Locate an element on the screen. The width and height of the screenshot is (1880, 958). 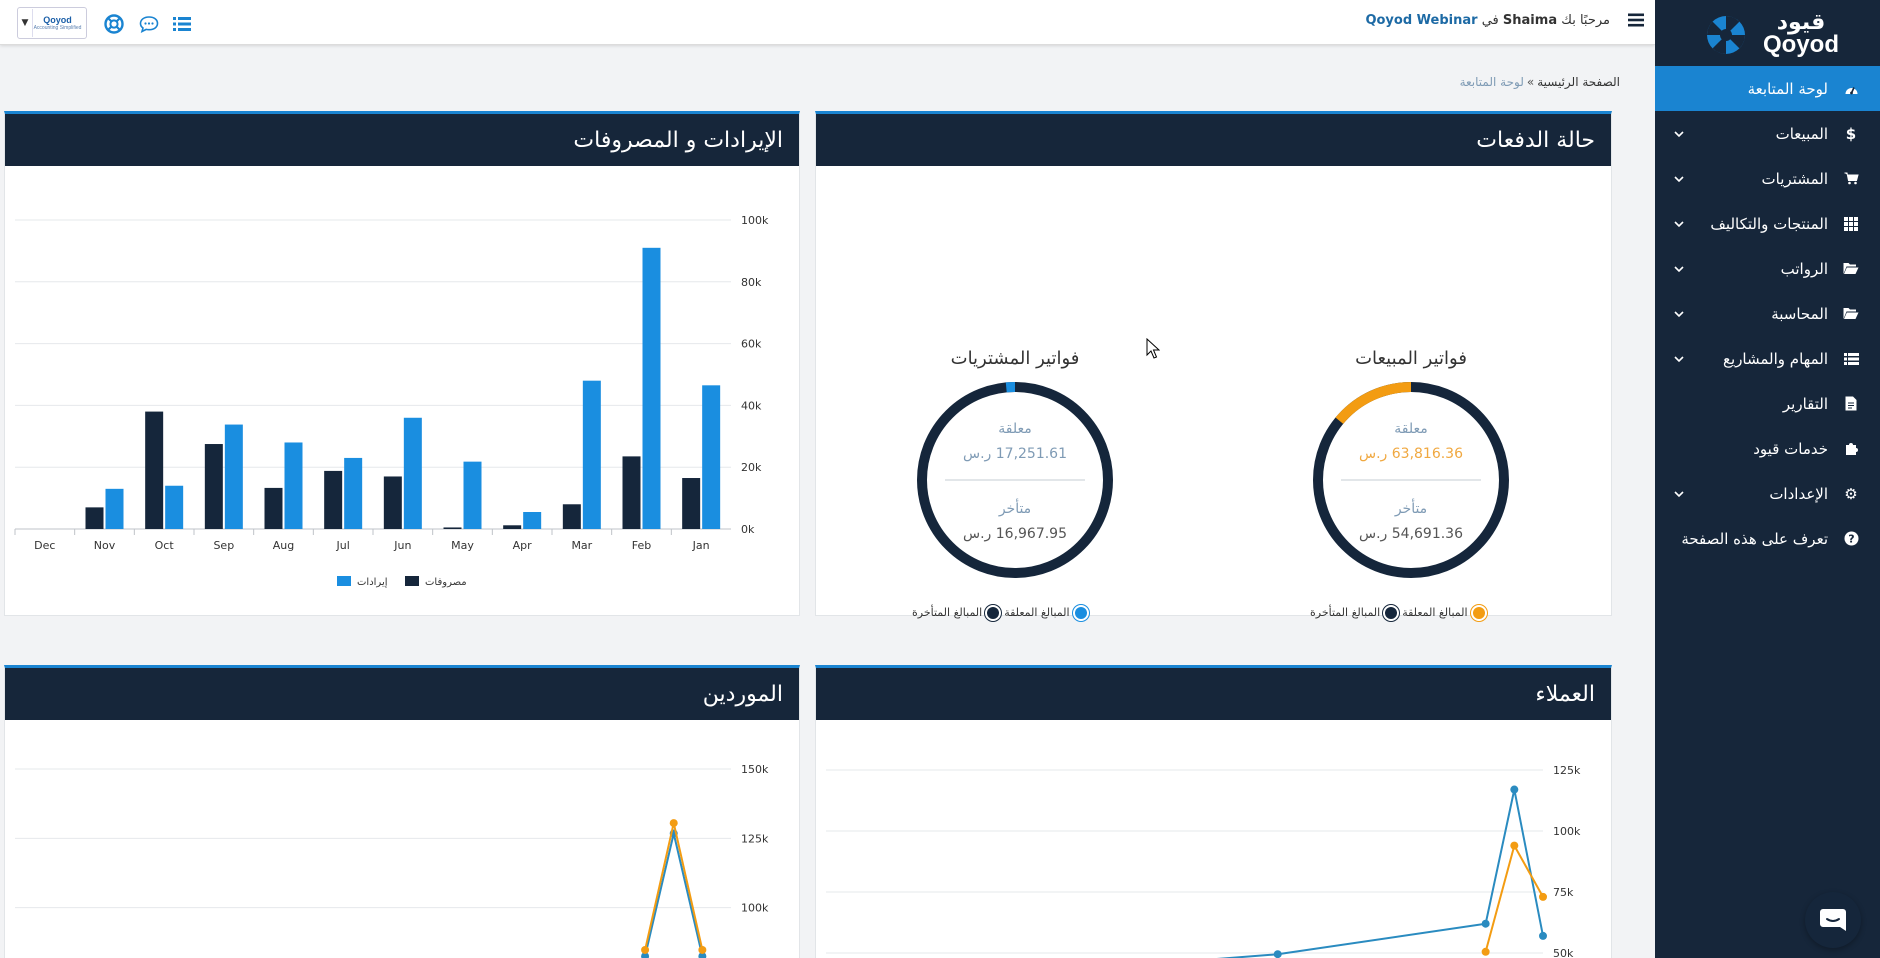
cart-icon is located at coordinates (1851, 179).